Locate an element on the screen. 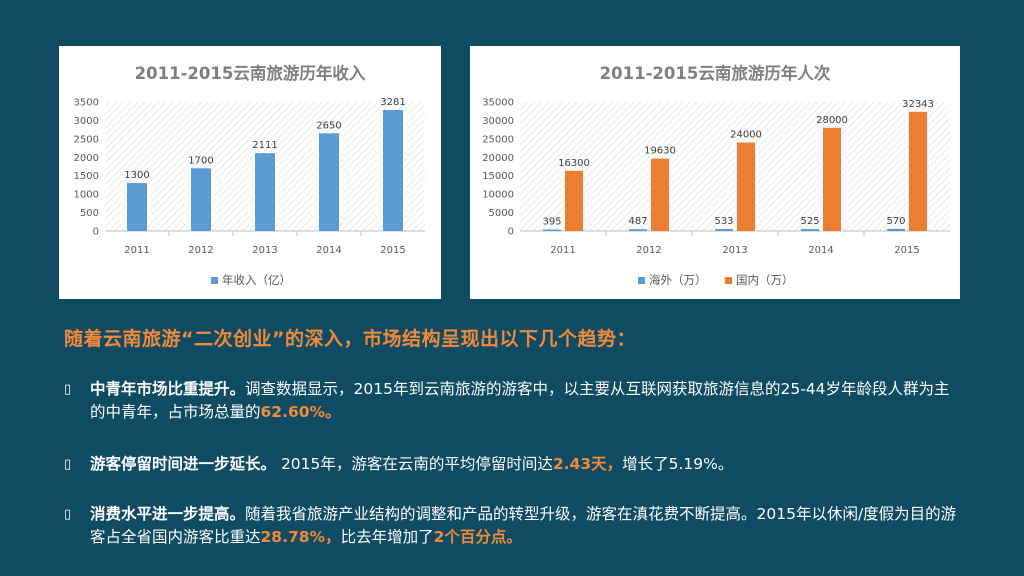  data-label: 1700 is located at coordinates (200, 160).